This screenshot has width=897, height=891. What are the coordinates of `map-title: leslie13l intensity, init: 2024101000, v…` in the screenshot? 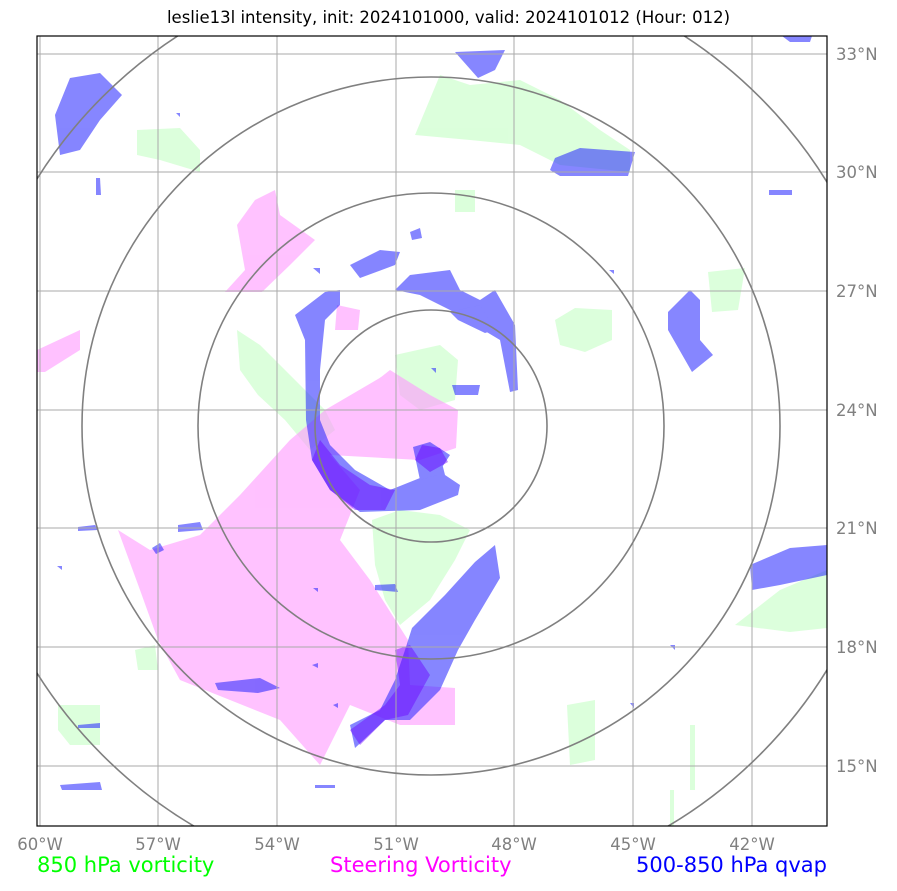 It's located at (448, 17).